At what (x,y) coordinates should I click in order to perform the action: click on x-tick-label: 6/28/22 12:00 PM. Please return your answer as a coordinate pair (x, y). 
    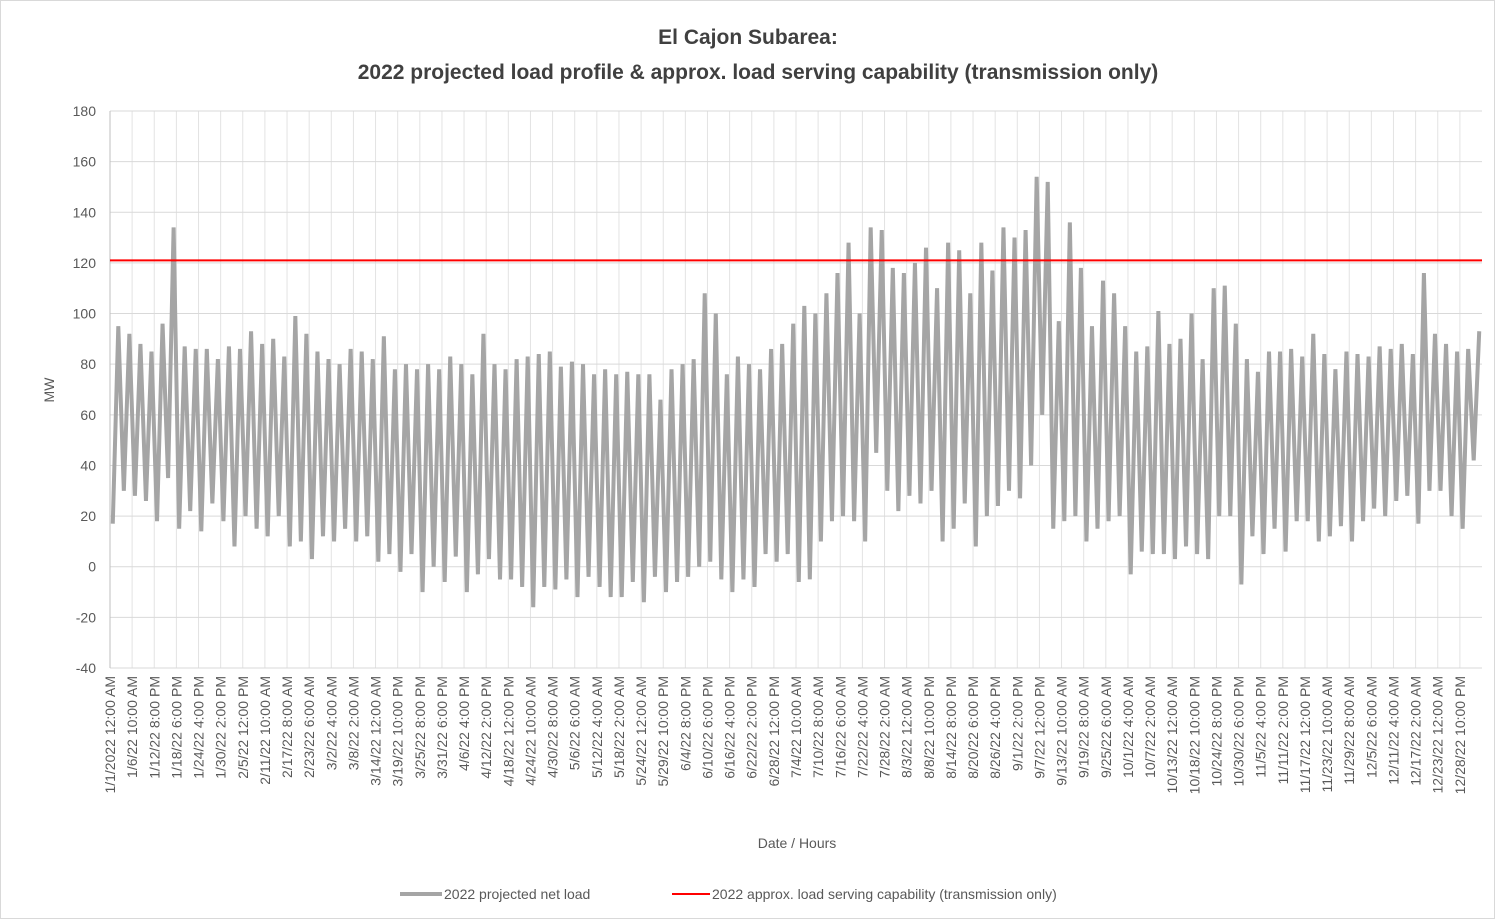
    Looking at the image, I should click on (774, 731).